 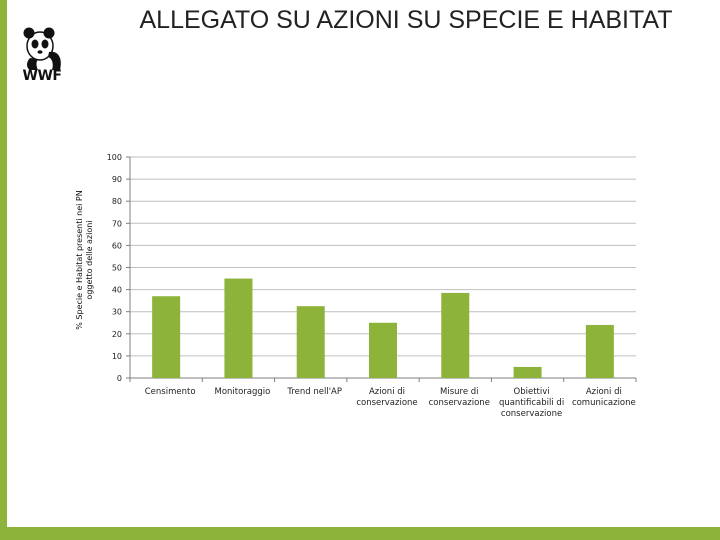 I want to click on wwf-logo-text: WWF, so click(x=42, y=76).